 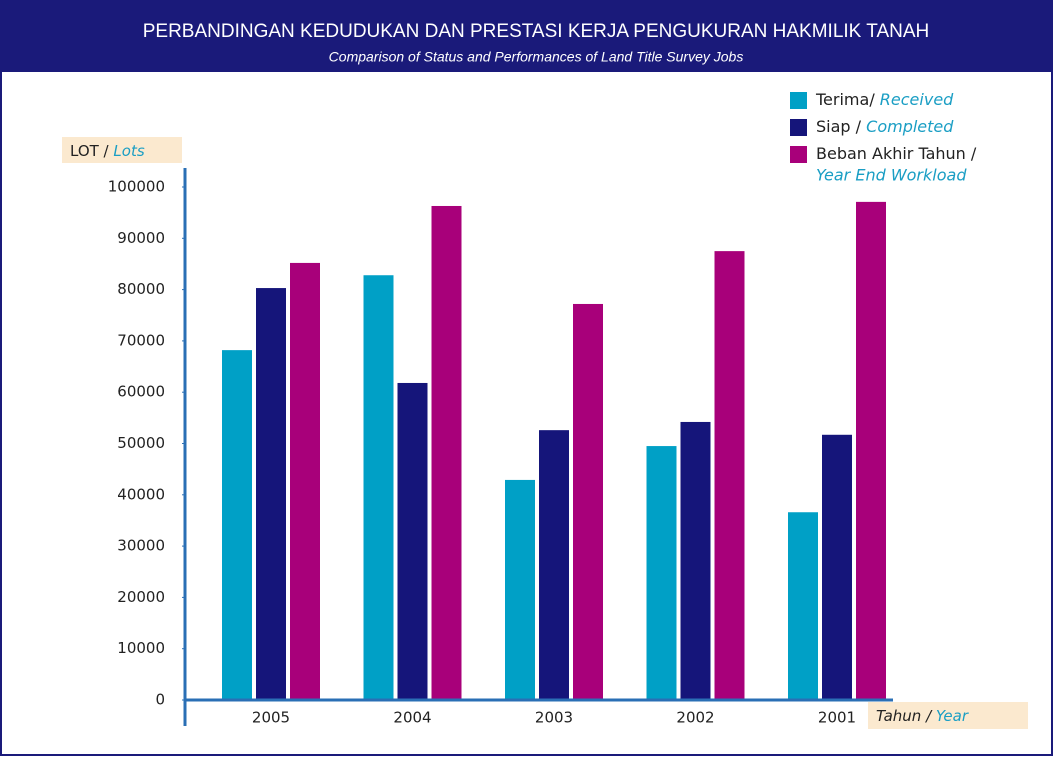 I want to click on y-axis-label: LOT / Lots, so click(x=107, y=151).